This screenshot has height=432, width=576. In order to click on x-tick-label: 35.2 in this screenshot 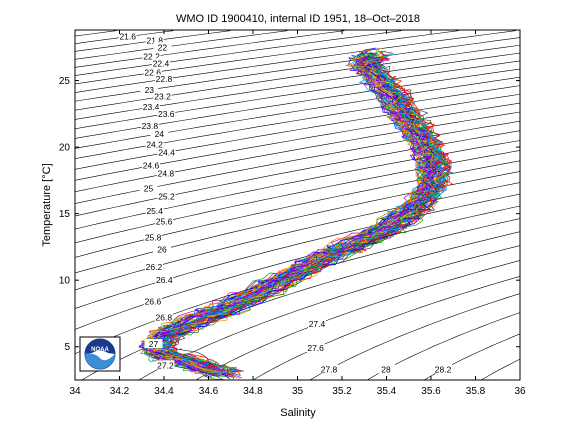, I will do `click(342, 391)`.